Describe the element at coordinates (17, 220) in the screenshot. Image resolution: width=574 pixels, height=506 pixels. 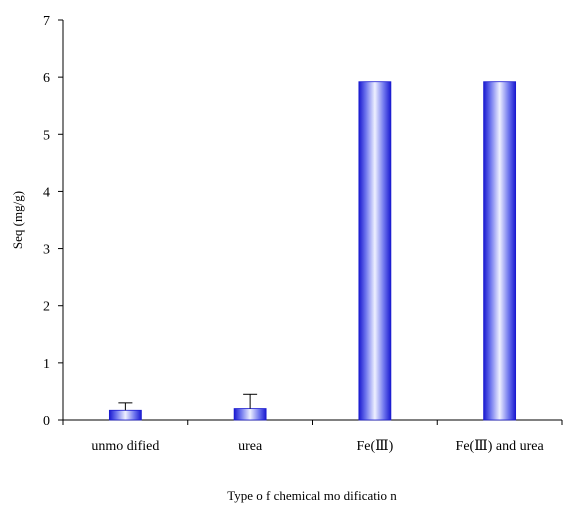
I see `y-axis-title: Seq (mg/g)` at that location.